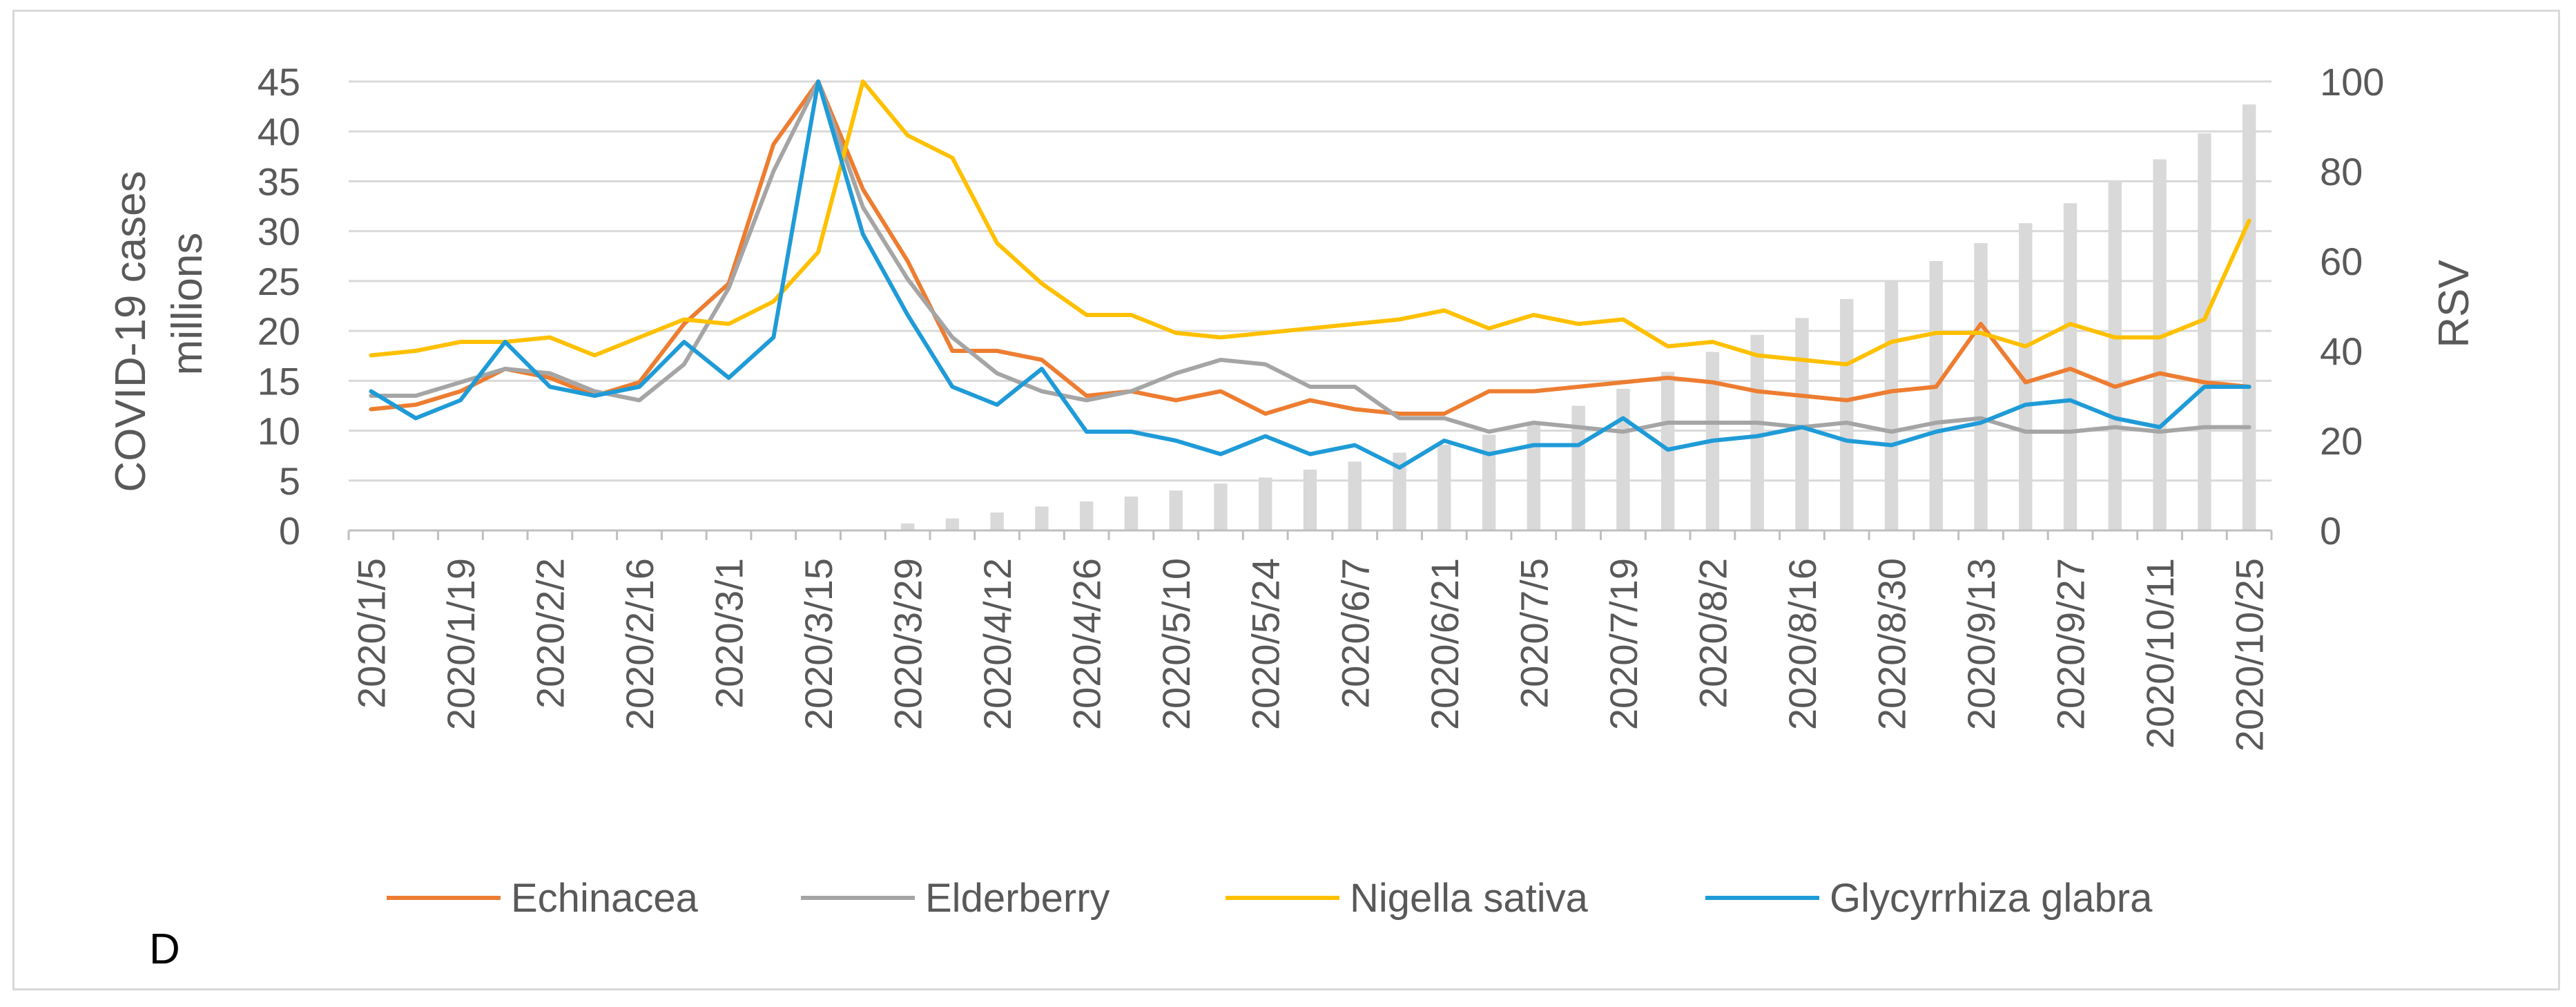 This screenshot has height=1007, width=2576. I want to click on x-tick-label: 2020/8/16, so click(1803, 644).